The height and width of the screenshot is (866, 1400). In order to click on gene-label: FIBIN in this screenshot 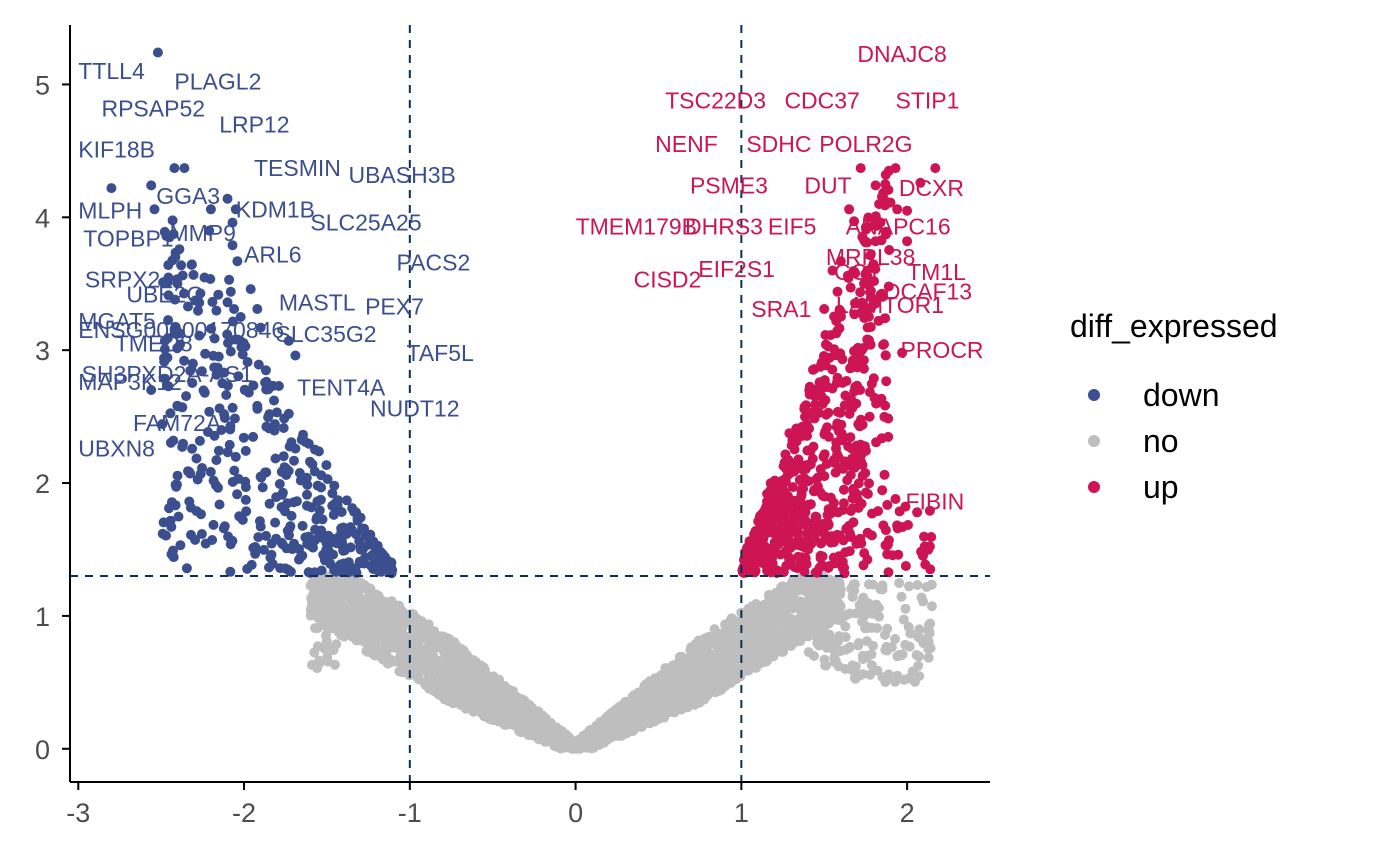, I will do `click(934, 502)`.